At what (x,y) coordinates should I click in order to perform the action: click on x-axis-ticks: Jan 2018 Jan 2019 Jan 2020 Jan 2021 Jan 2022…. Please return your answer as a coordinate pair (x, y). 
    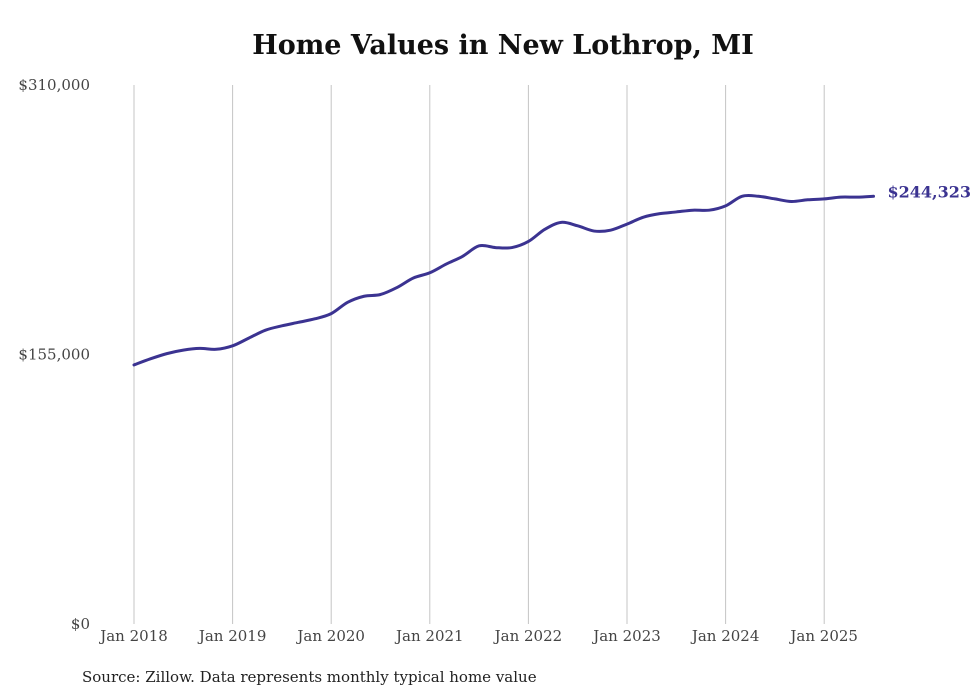
    Looking at the image, I should click on (478, 636).